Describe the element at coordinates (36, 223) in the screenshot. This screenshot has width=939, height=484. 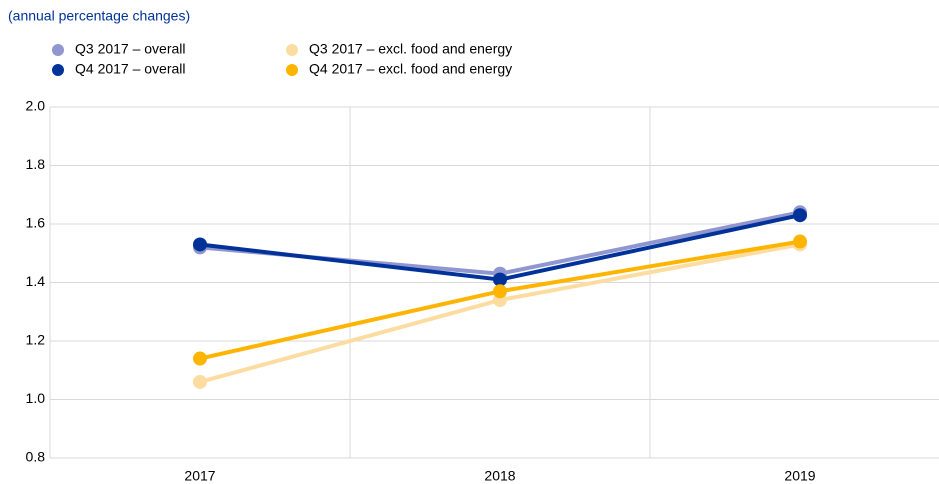
I see `y-tick-label: 1.6` at that location.